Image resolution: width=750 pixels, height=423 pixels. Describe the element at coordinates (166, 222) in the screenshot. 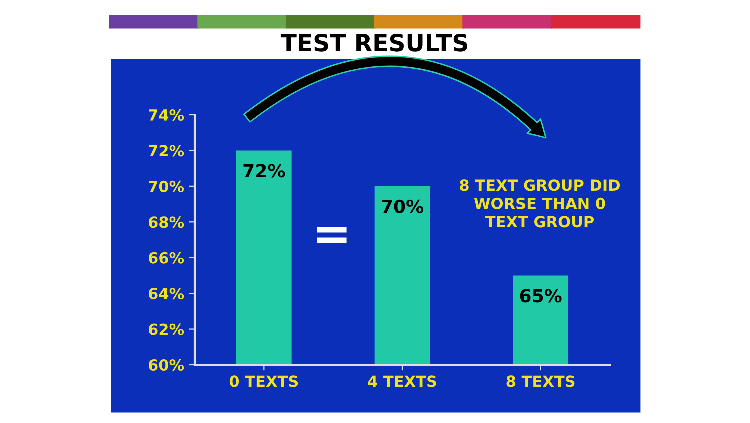

I see `y-tick-label: 68%` at that location.